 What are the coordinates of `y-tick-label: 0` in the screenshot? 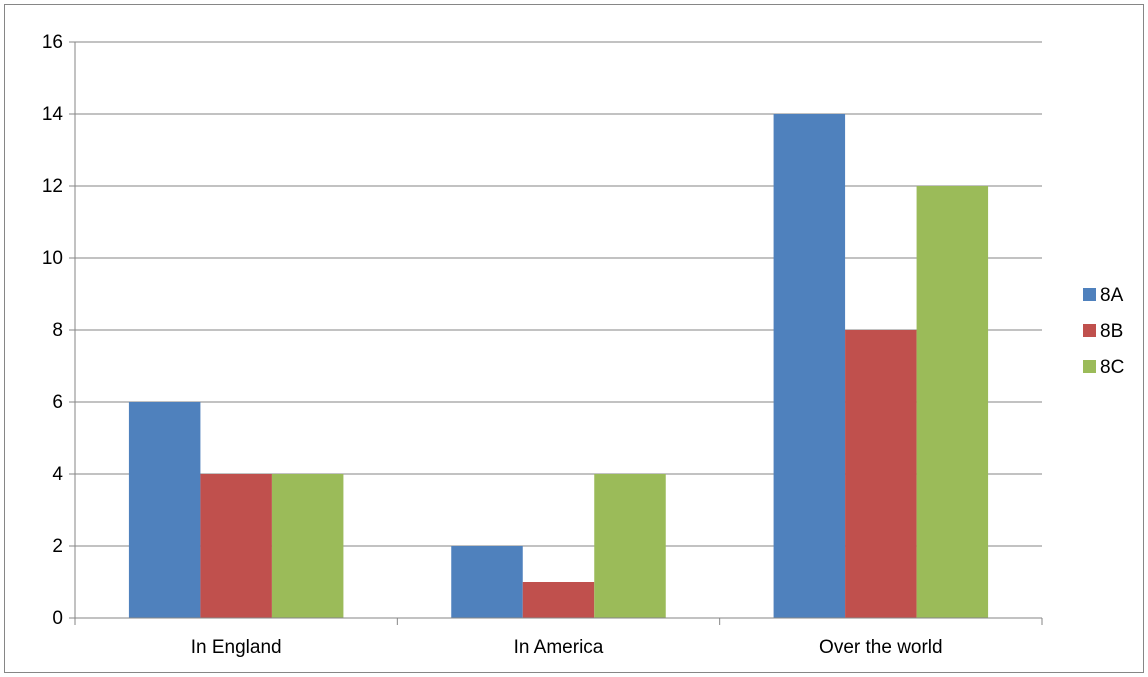 It's located at (57, 618).